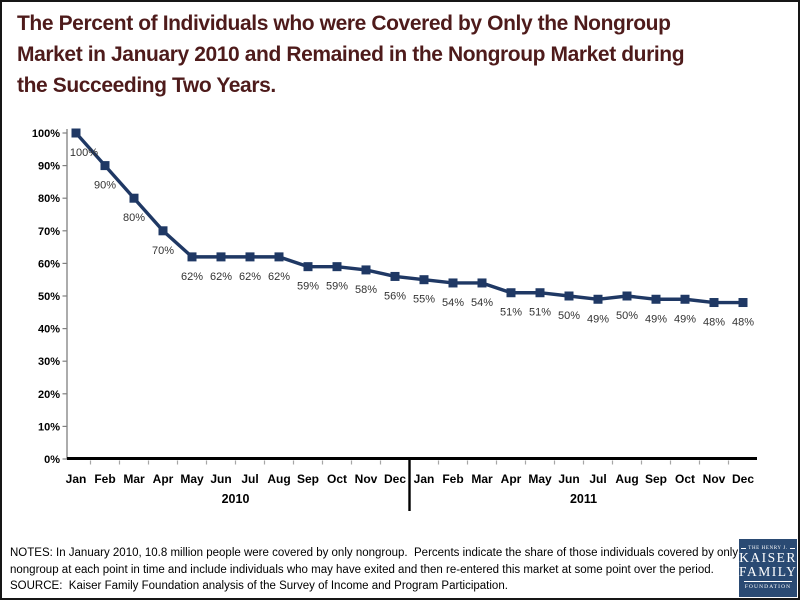 This screenshot has width=800, height=600. Describe the element at coordinates (49, 362) in the screenshot. I see `y-tick-label: 30%` at that location.